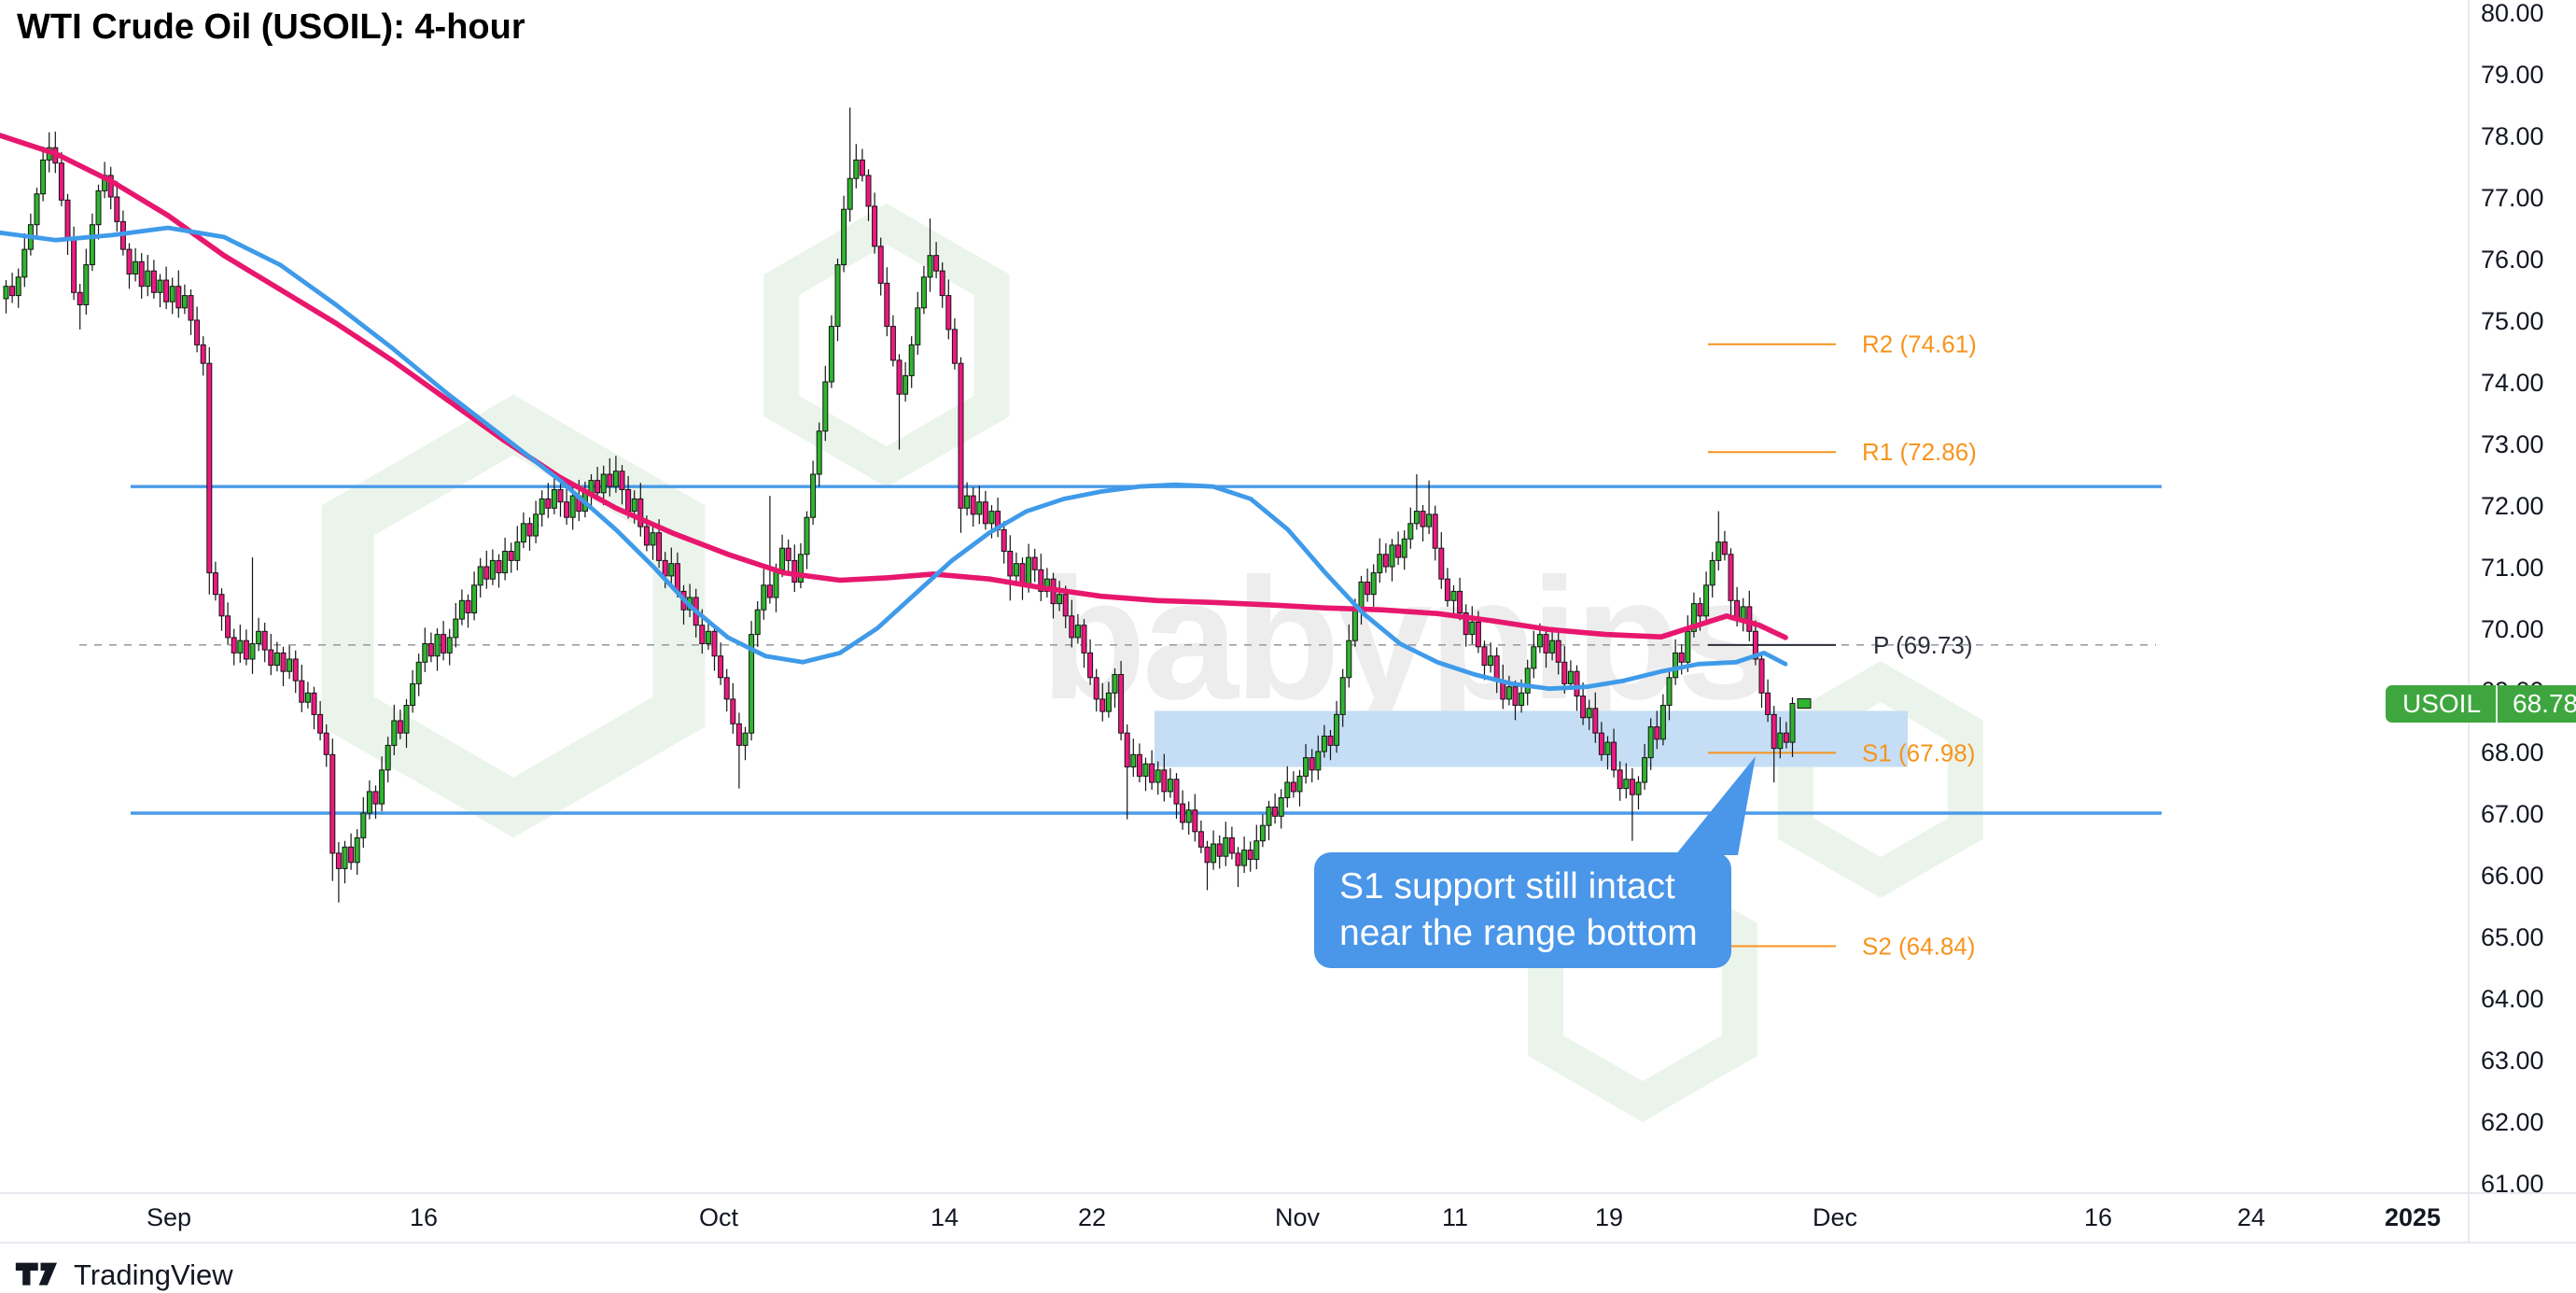 The image size is (2576, 1293). I want to click on price-axis-label: 78.00, so click(2512, 136).